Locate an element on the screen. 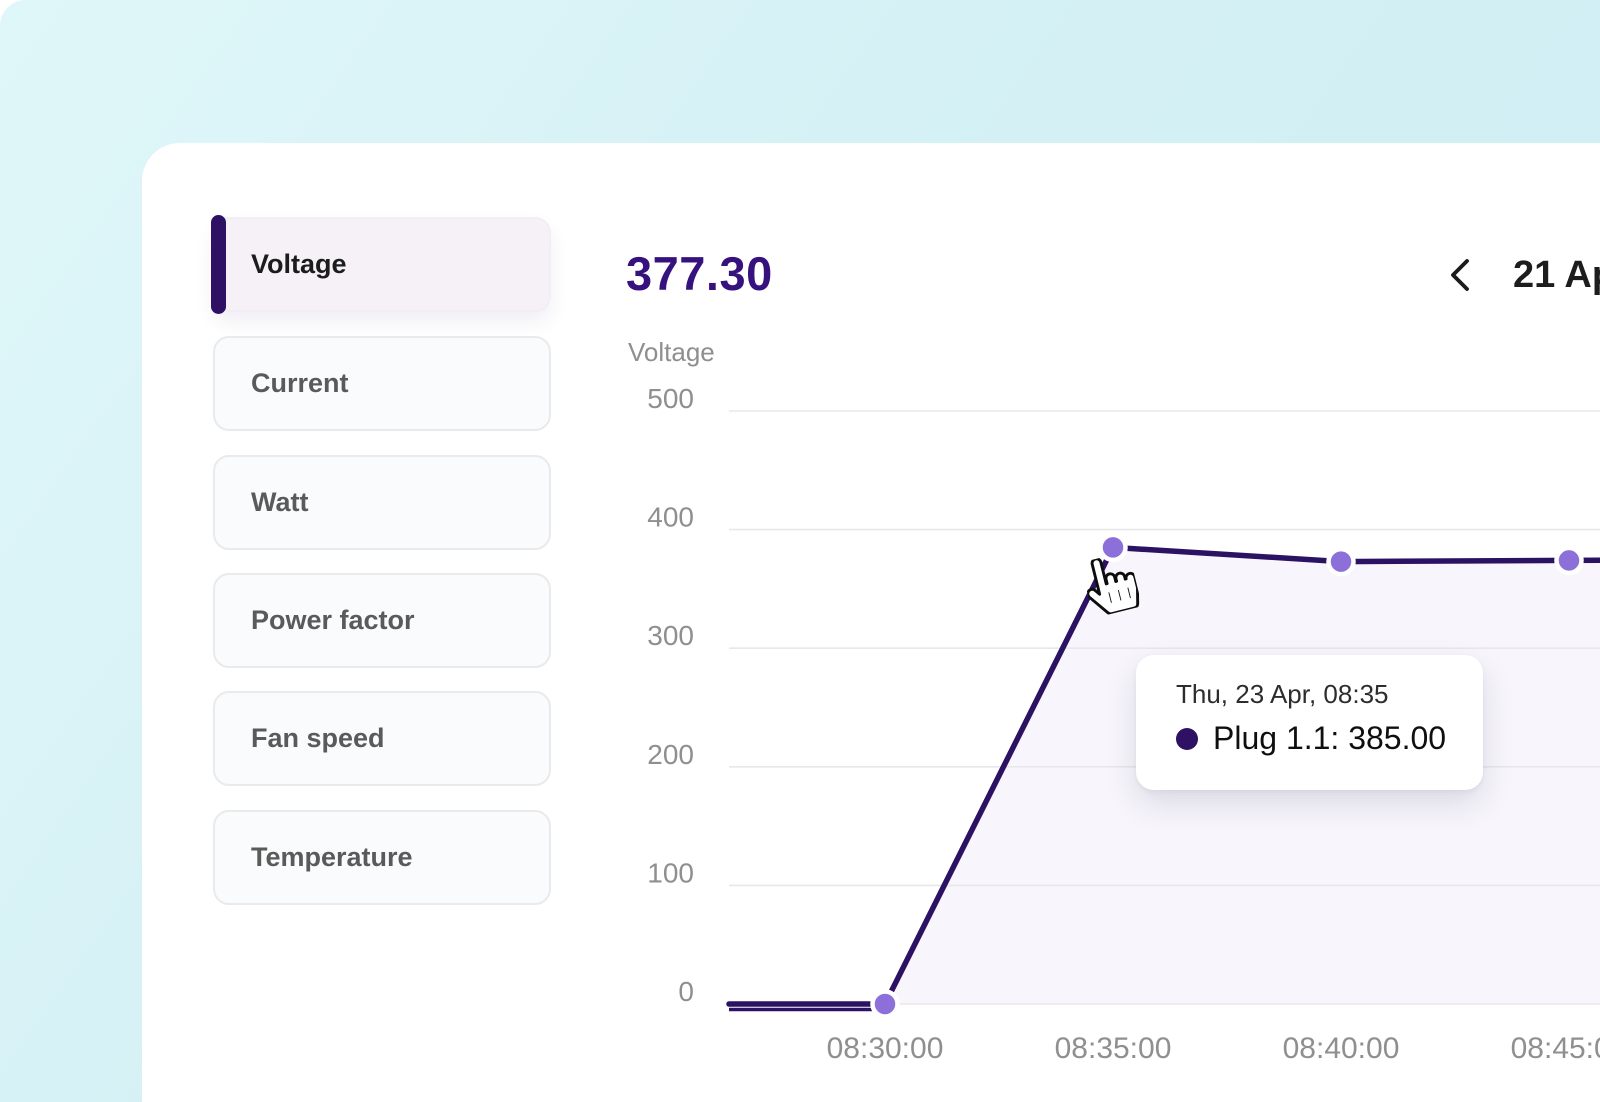  y-tick-label: 500 is located at coordinates (670, 398).